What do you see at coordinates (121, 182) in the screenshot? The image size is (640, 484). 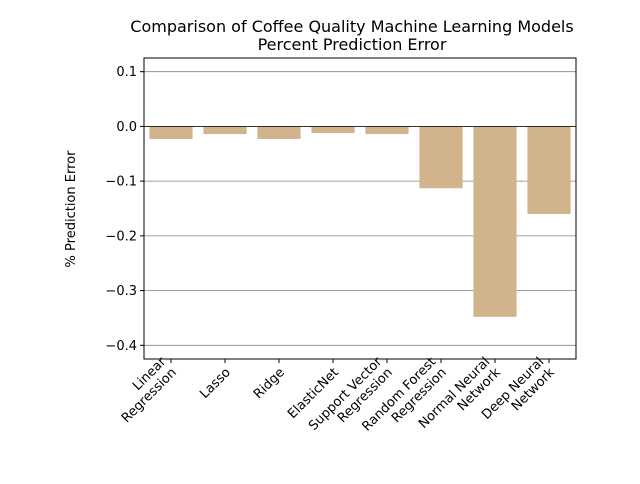 I see `y-tick-label: −0.1` at bounding box center [121, 182].